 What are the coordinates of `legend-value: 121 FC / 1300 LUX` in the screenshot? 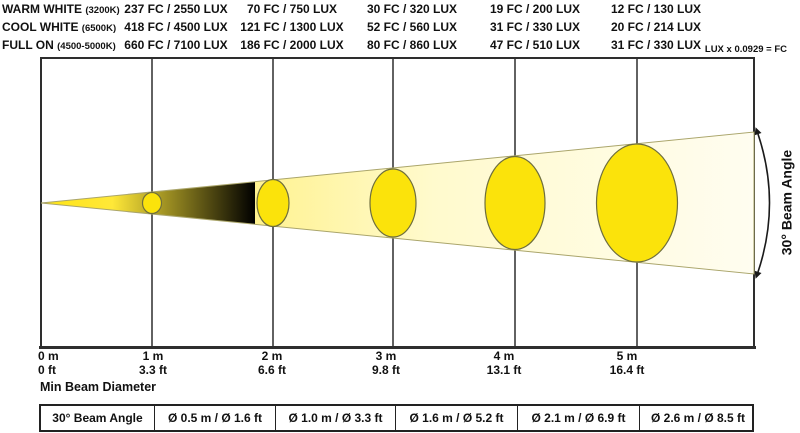 It's located at (292, 27).